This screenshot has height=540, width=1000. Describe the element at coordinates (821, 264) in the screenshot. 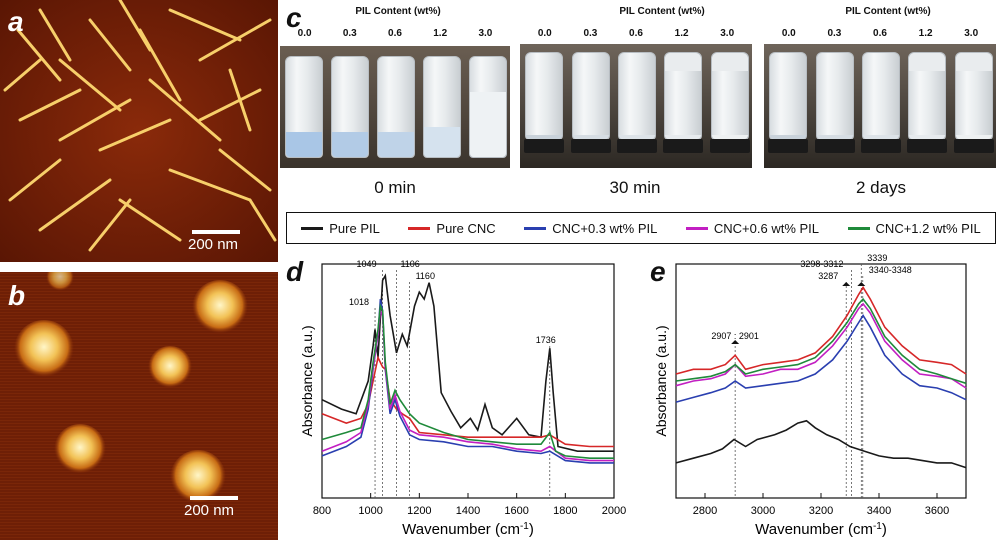

I see `annotation-label: 3298-3312` at that location.